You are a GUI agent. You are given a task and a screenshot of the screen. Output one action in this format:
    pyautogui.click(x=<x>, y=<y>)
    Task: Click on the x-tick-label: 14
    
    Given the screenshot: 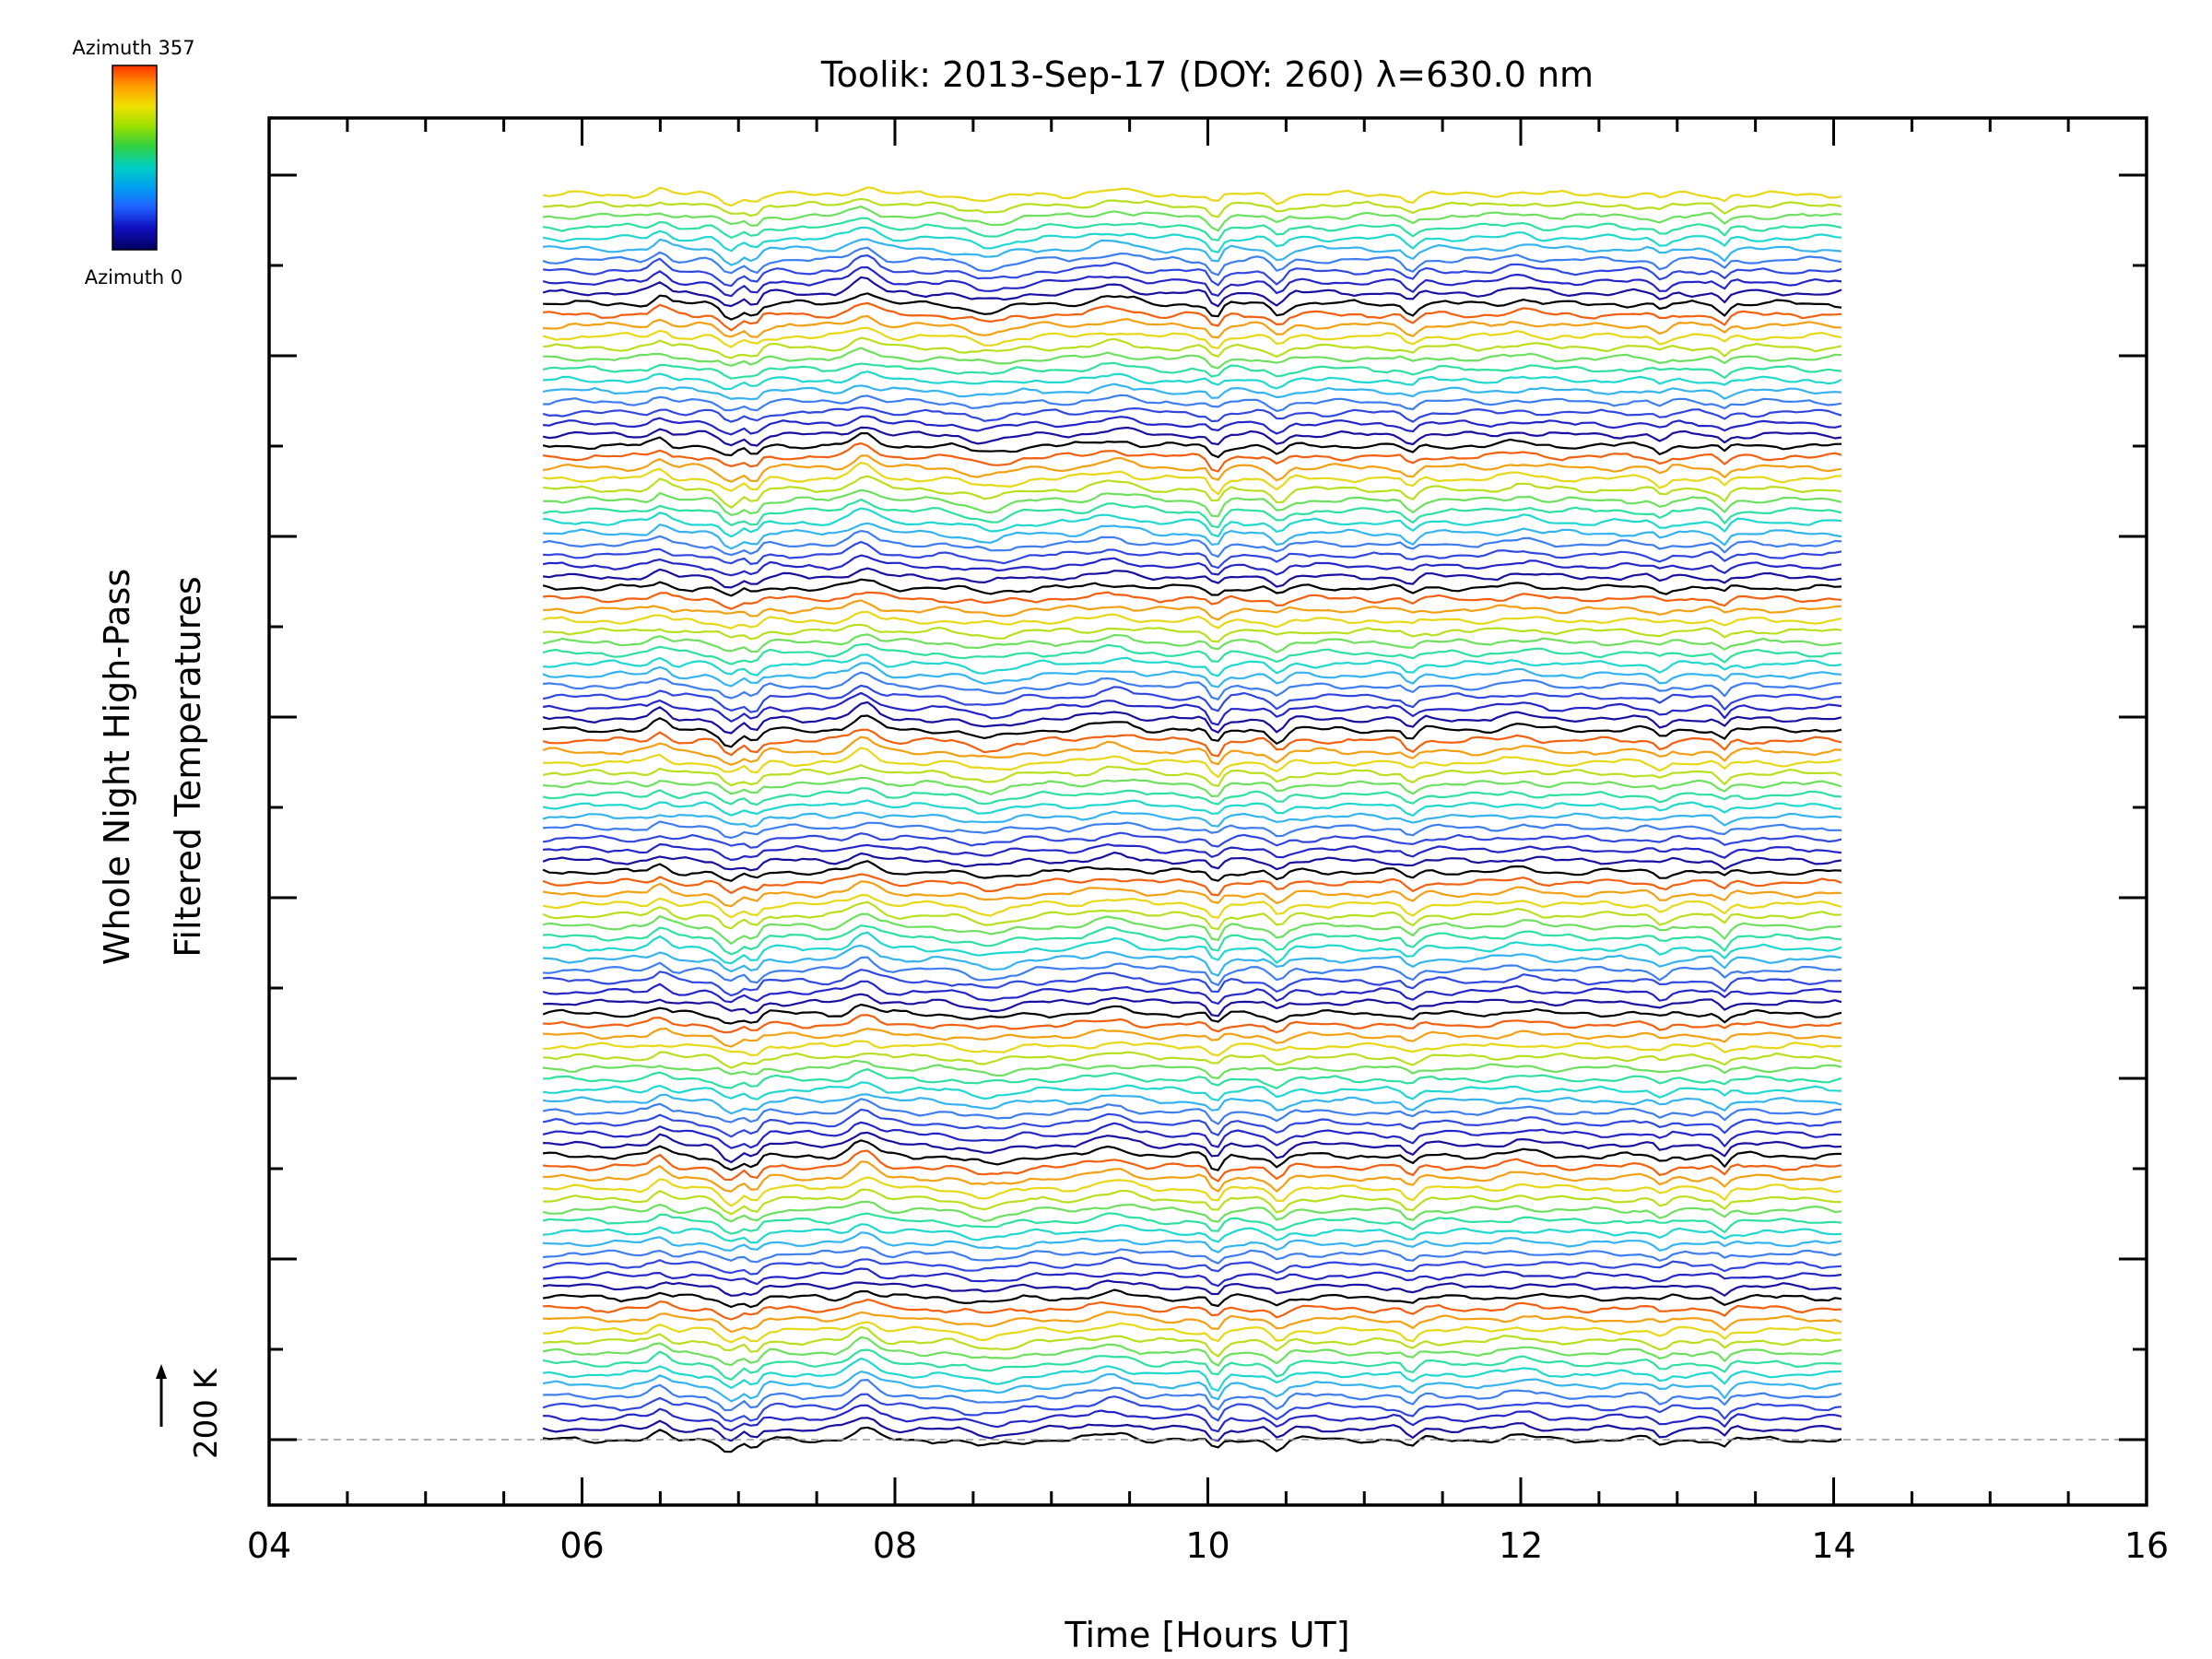 What is the action you would take?
    pyautogui.click(x=1833, y=1545)
    